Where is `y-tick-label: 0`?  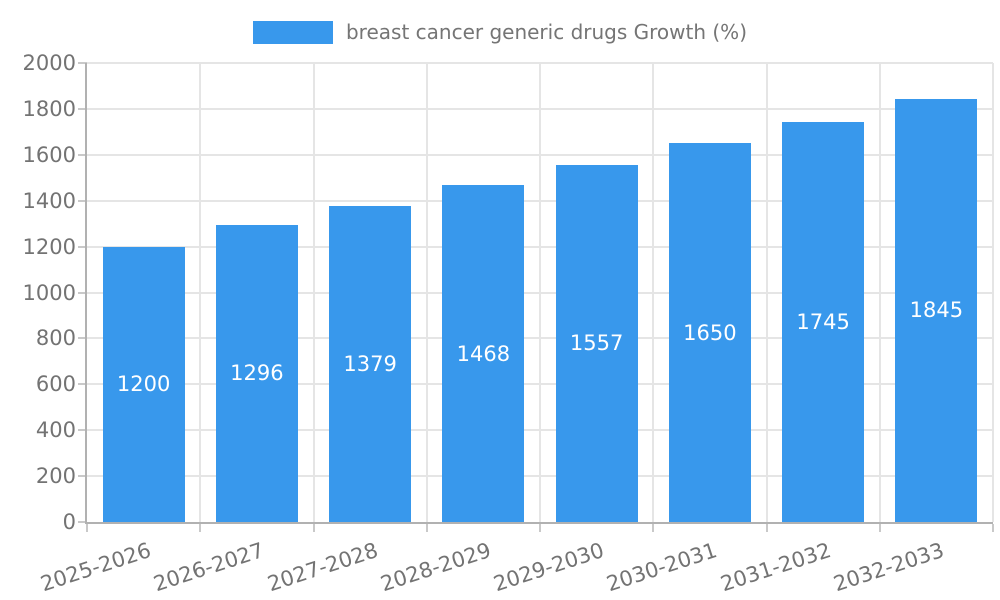 y-tick-label: 0 is located at coordinates (69, 522).